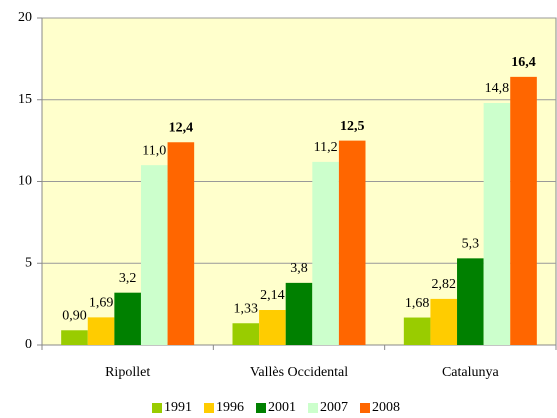 This screenshot has width=557, height=418. Describe the element at coordinates (178, 407) in the screenshot. I see `legend-label: 1991` at that location.